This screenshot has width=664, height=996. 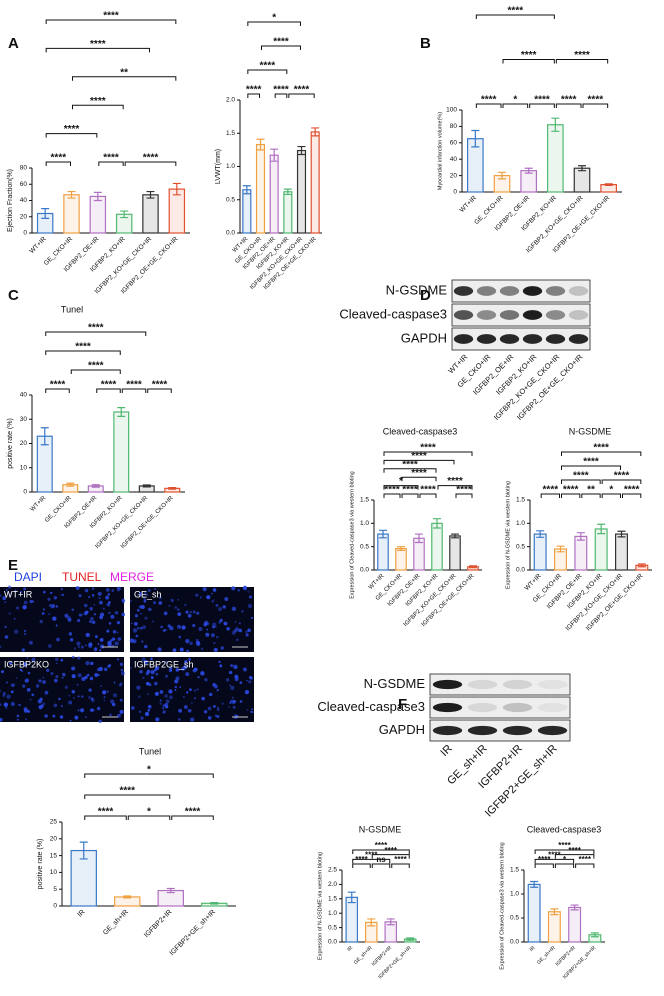 What do you see at coordinates (116, 923) in the screenshot?
I see `x-tick-label: GE_sh+IR` at bounding box center [116, 923].